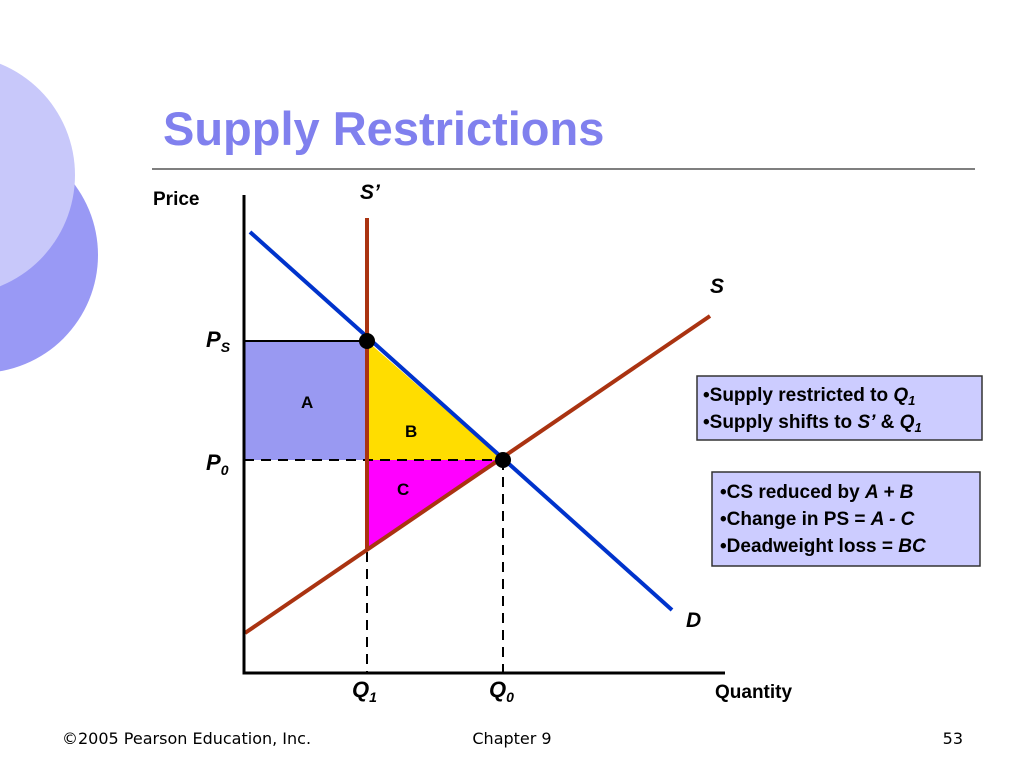 The height and width of the screenshot is (767, 1024). I want to click on run: &, so click(887, 422).